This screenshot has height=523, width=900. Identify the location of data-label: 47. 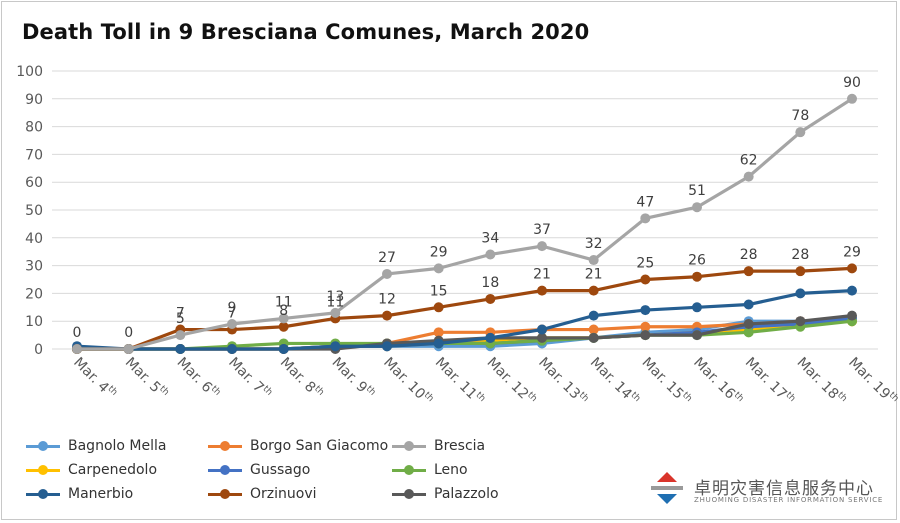
(645, 202).